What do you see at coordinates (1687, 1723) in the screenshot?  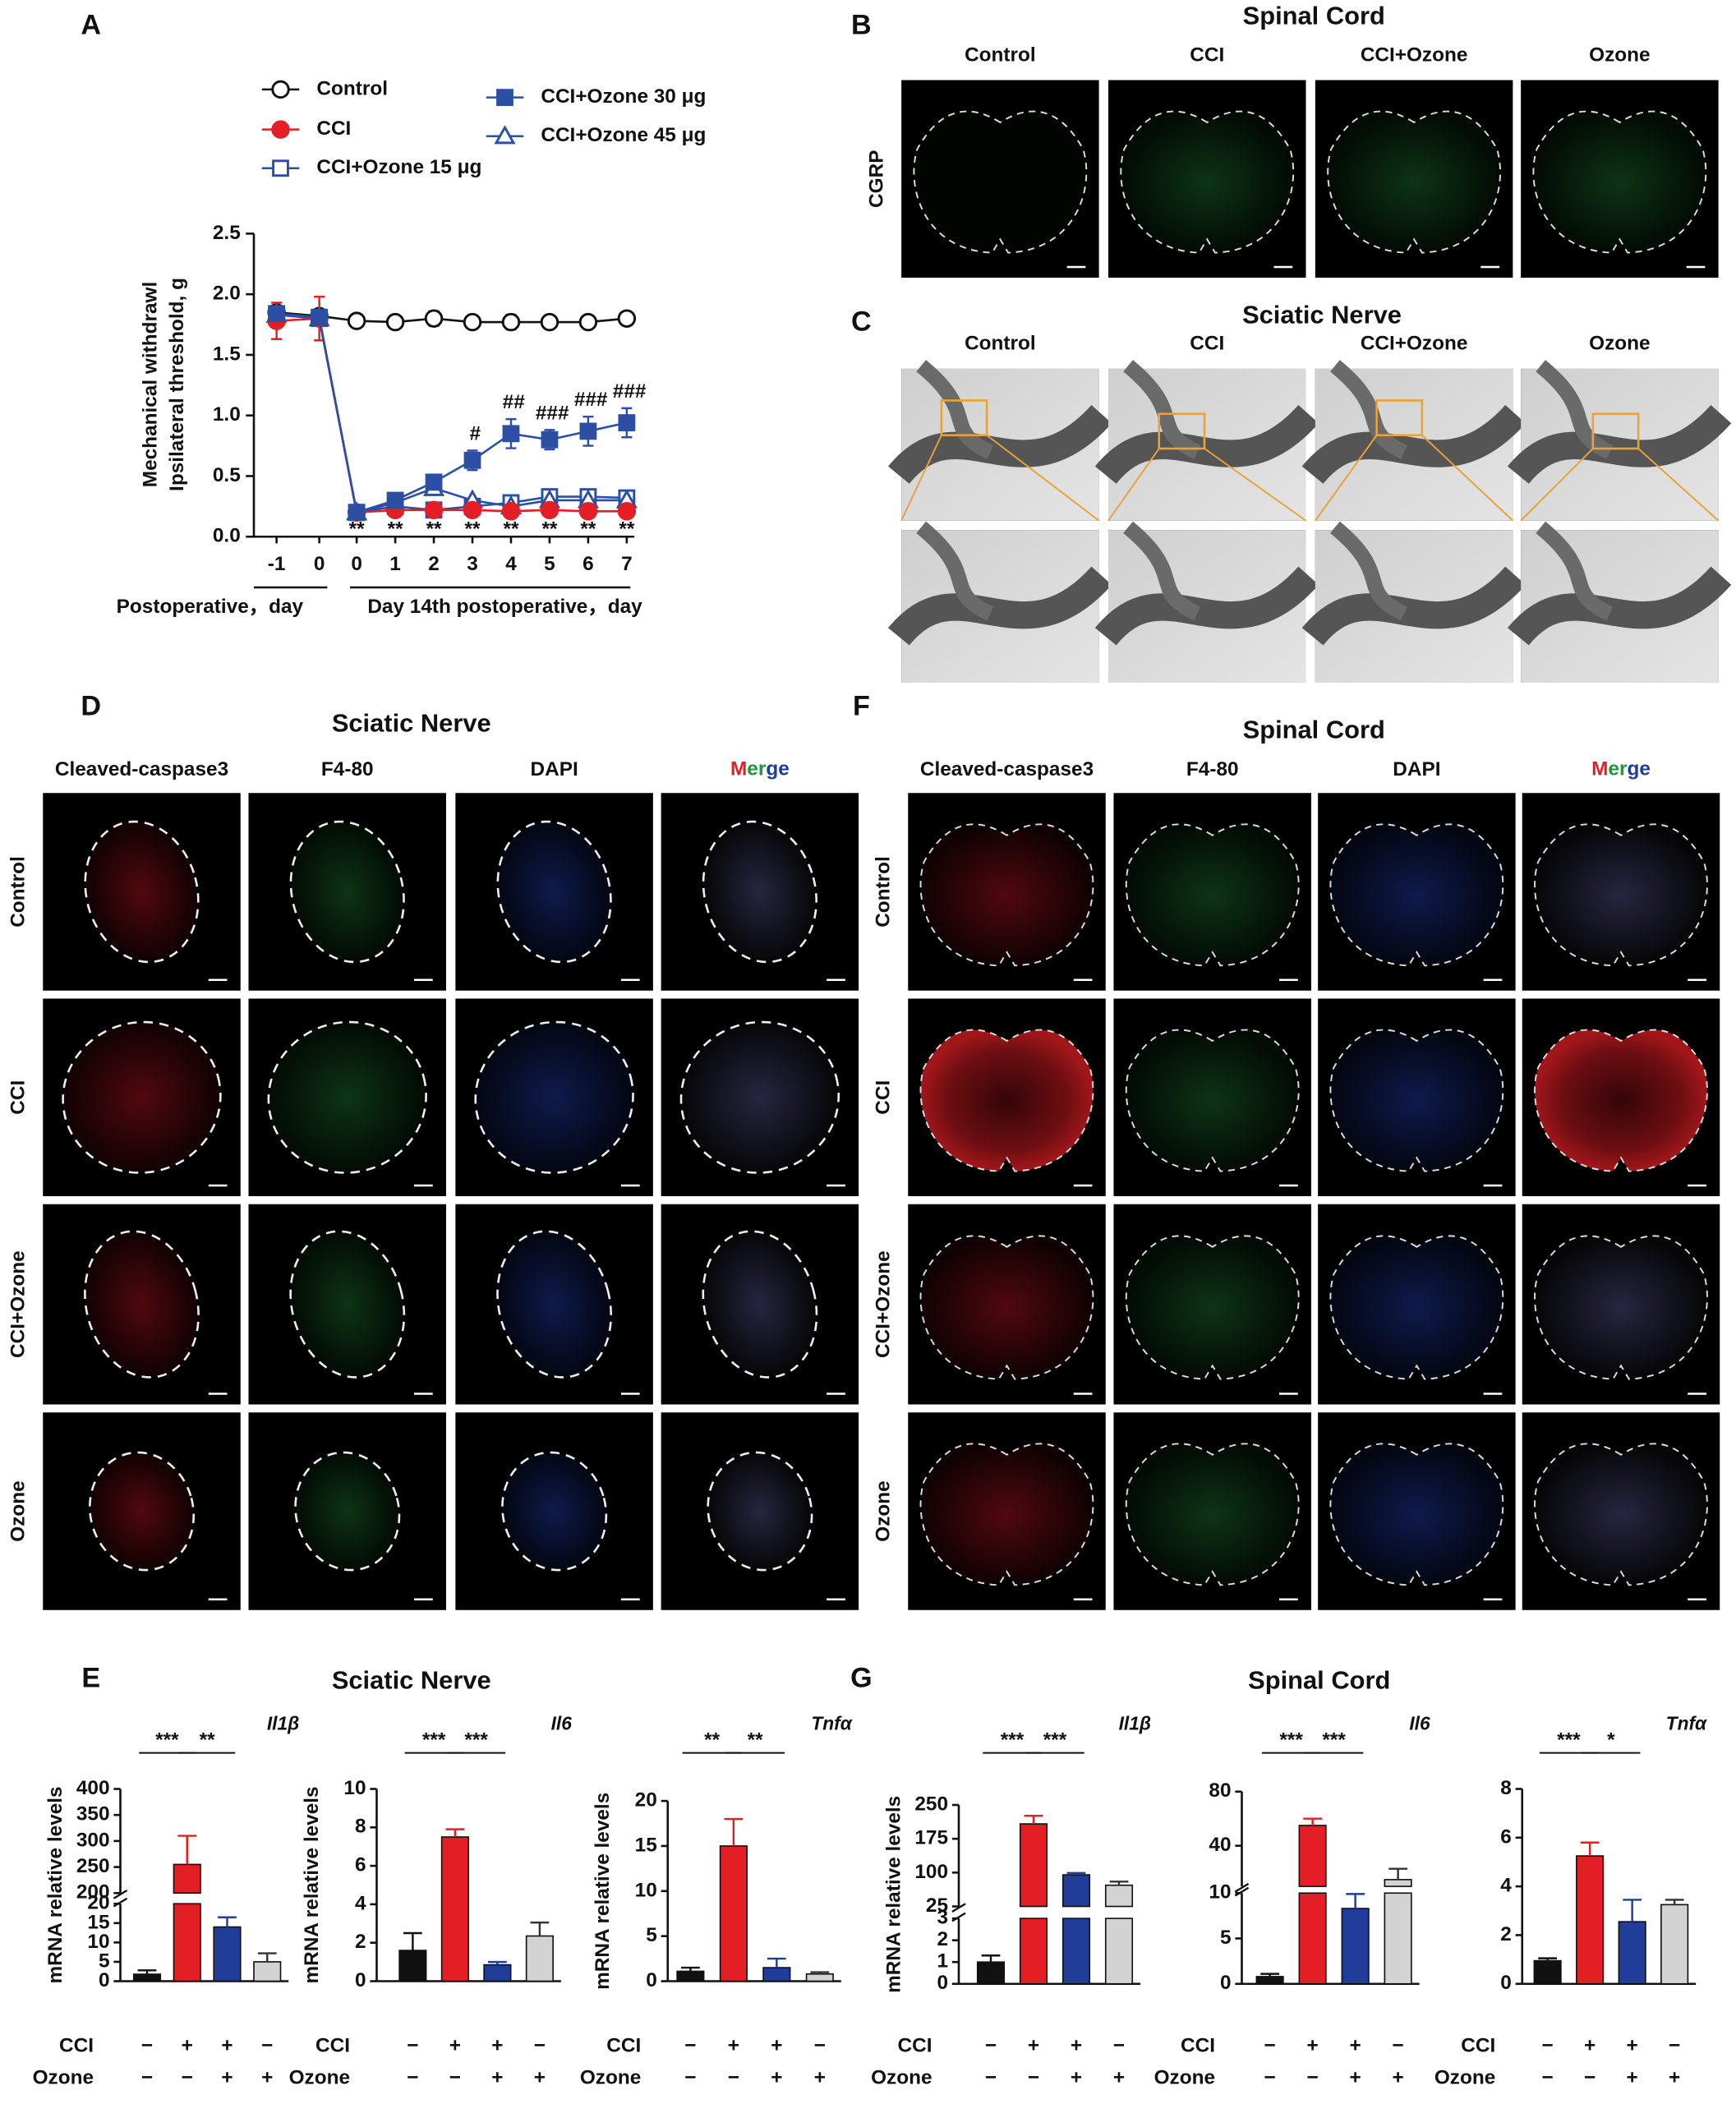 I see `chart-title: Tnfα` at bounding box center [1687, 1723].